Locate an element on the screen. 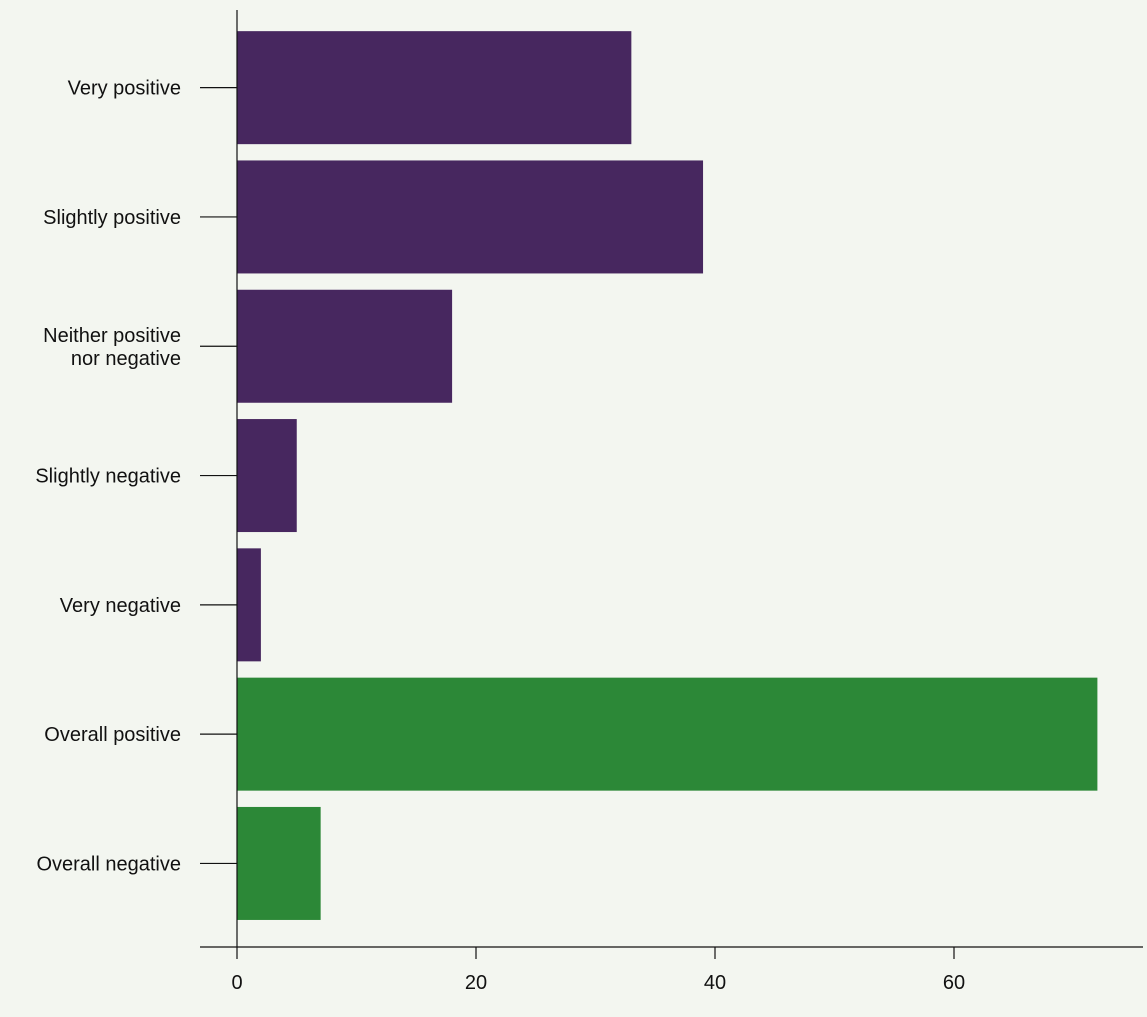 The image size is (1147, 1017). x-tick-label-60: 60 is located at coordinates (954, 983).